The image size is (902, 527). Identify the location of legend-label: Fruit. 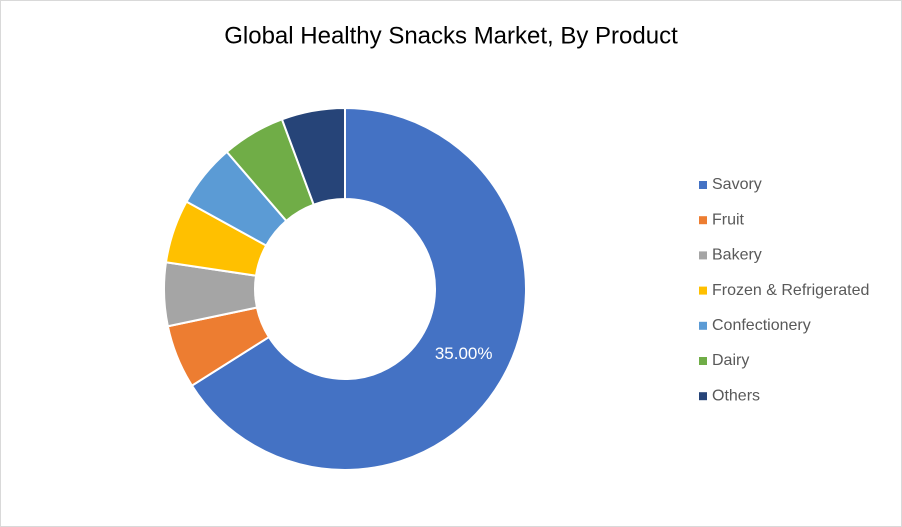
(728, 219).